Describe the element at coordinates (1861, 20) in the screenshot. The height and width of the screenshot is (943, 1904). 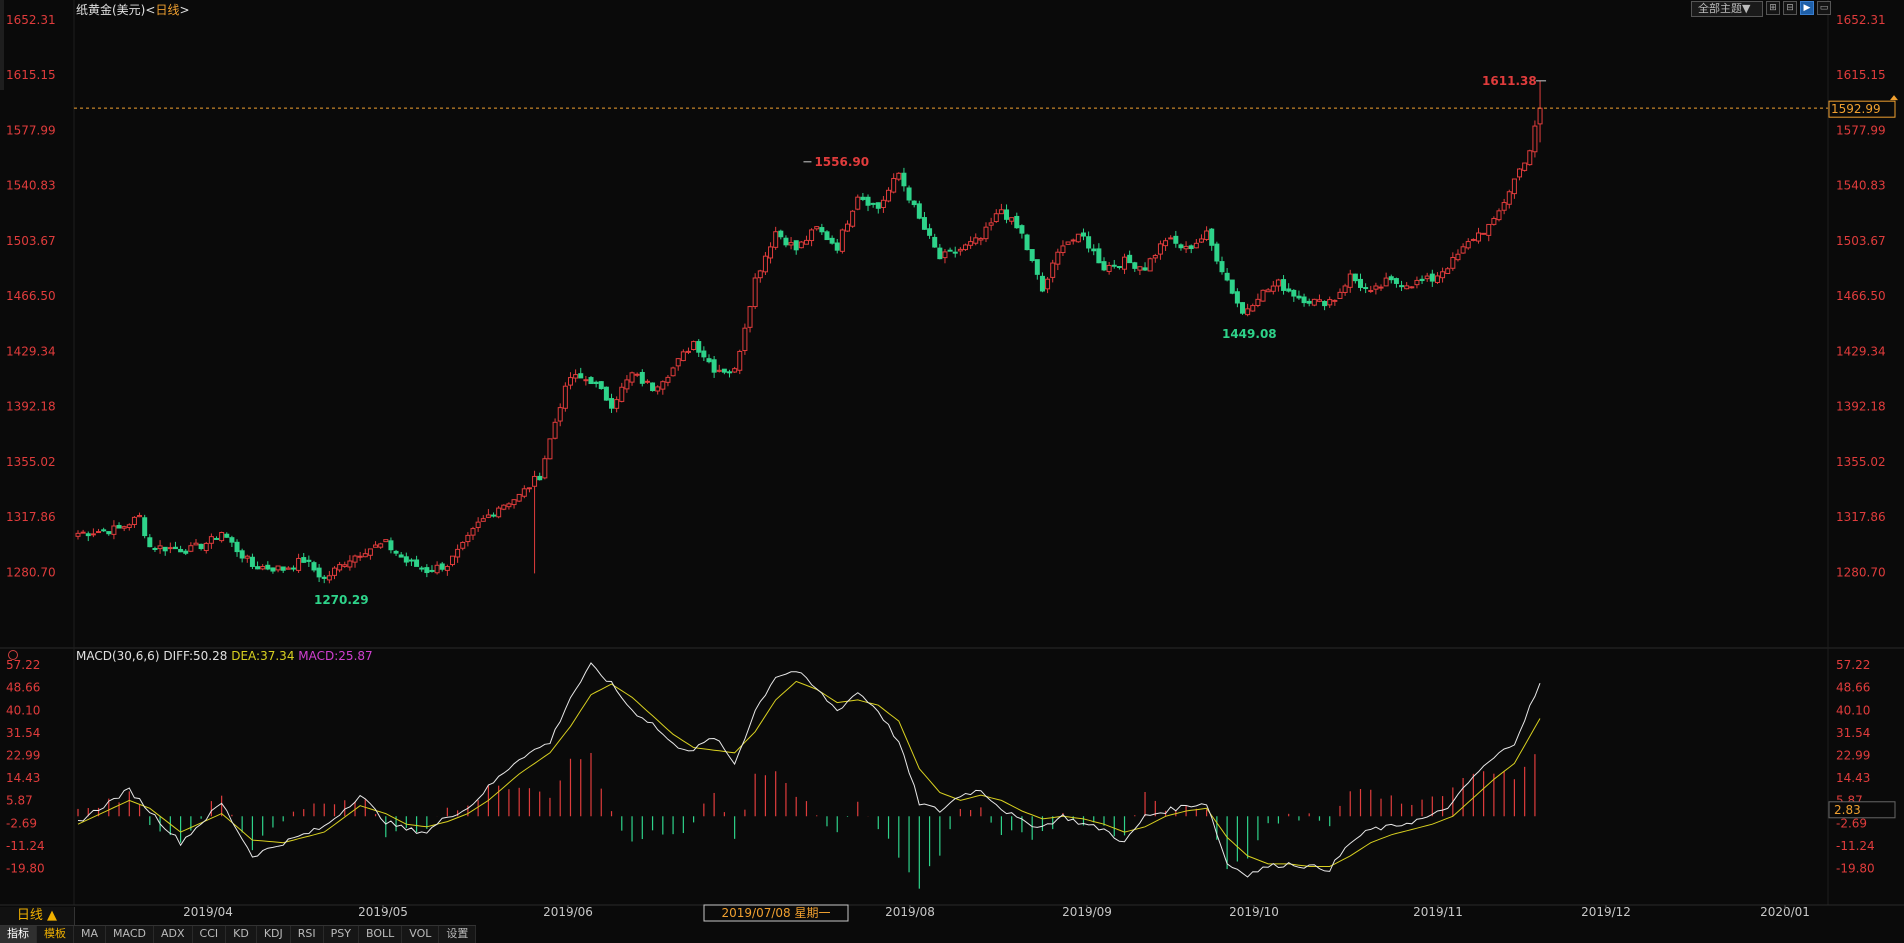
I see `price-tick-right: 1652.31` at that location.